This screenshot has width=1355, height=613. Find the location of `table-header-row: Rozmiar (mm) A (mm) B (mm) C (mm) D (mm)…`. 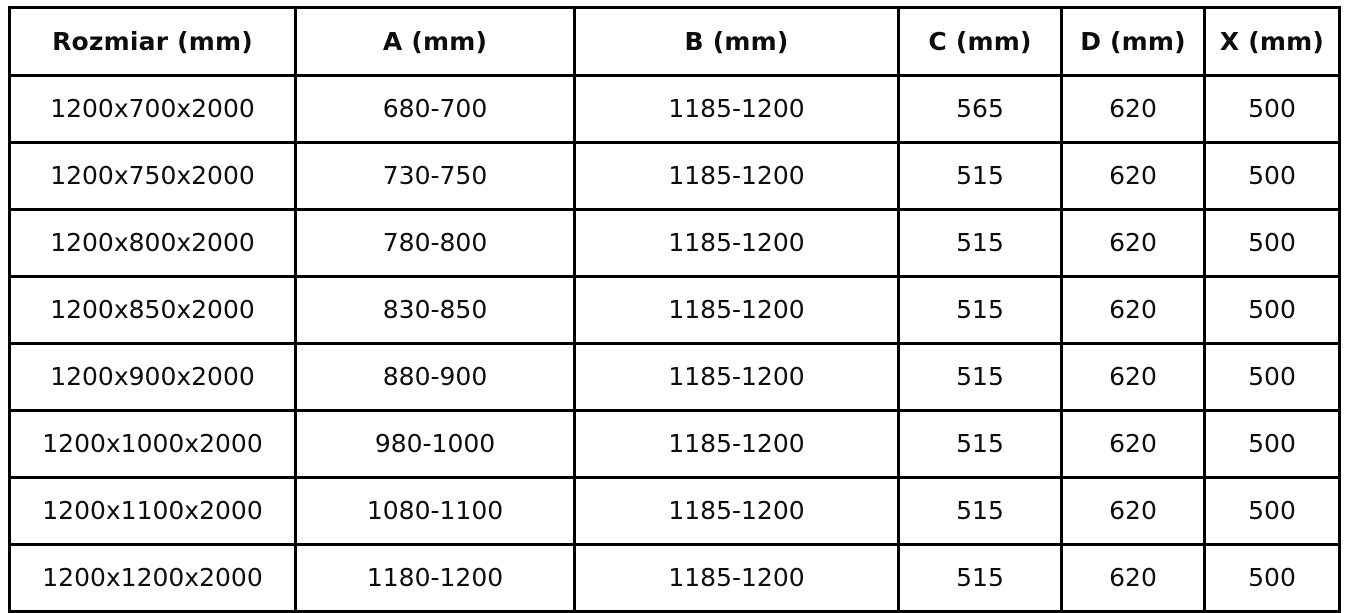

table-header-row: Rozmiar (mm) A (mm) B (mm) C (mm) D (mm)… is located at coordinates (674, 41).